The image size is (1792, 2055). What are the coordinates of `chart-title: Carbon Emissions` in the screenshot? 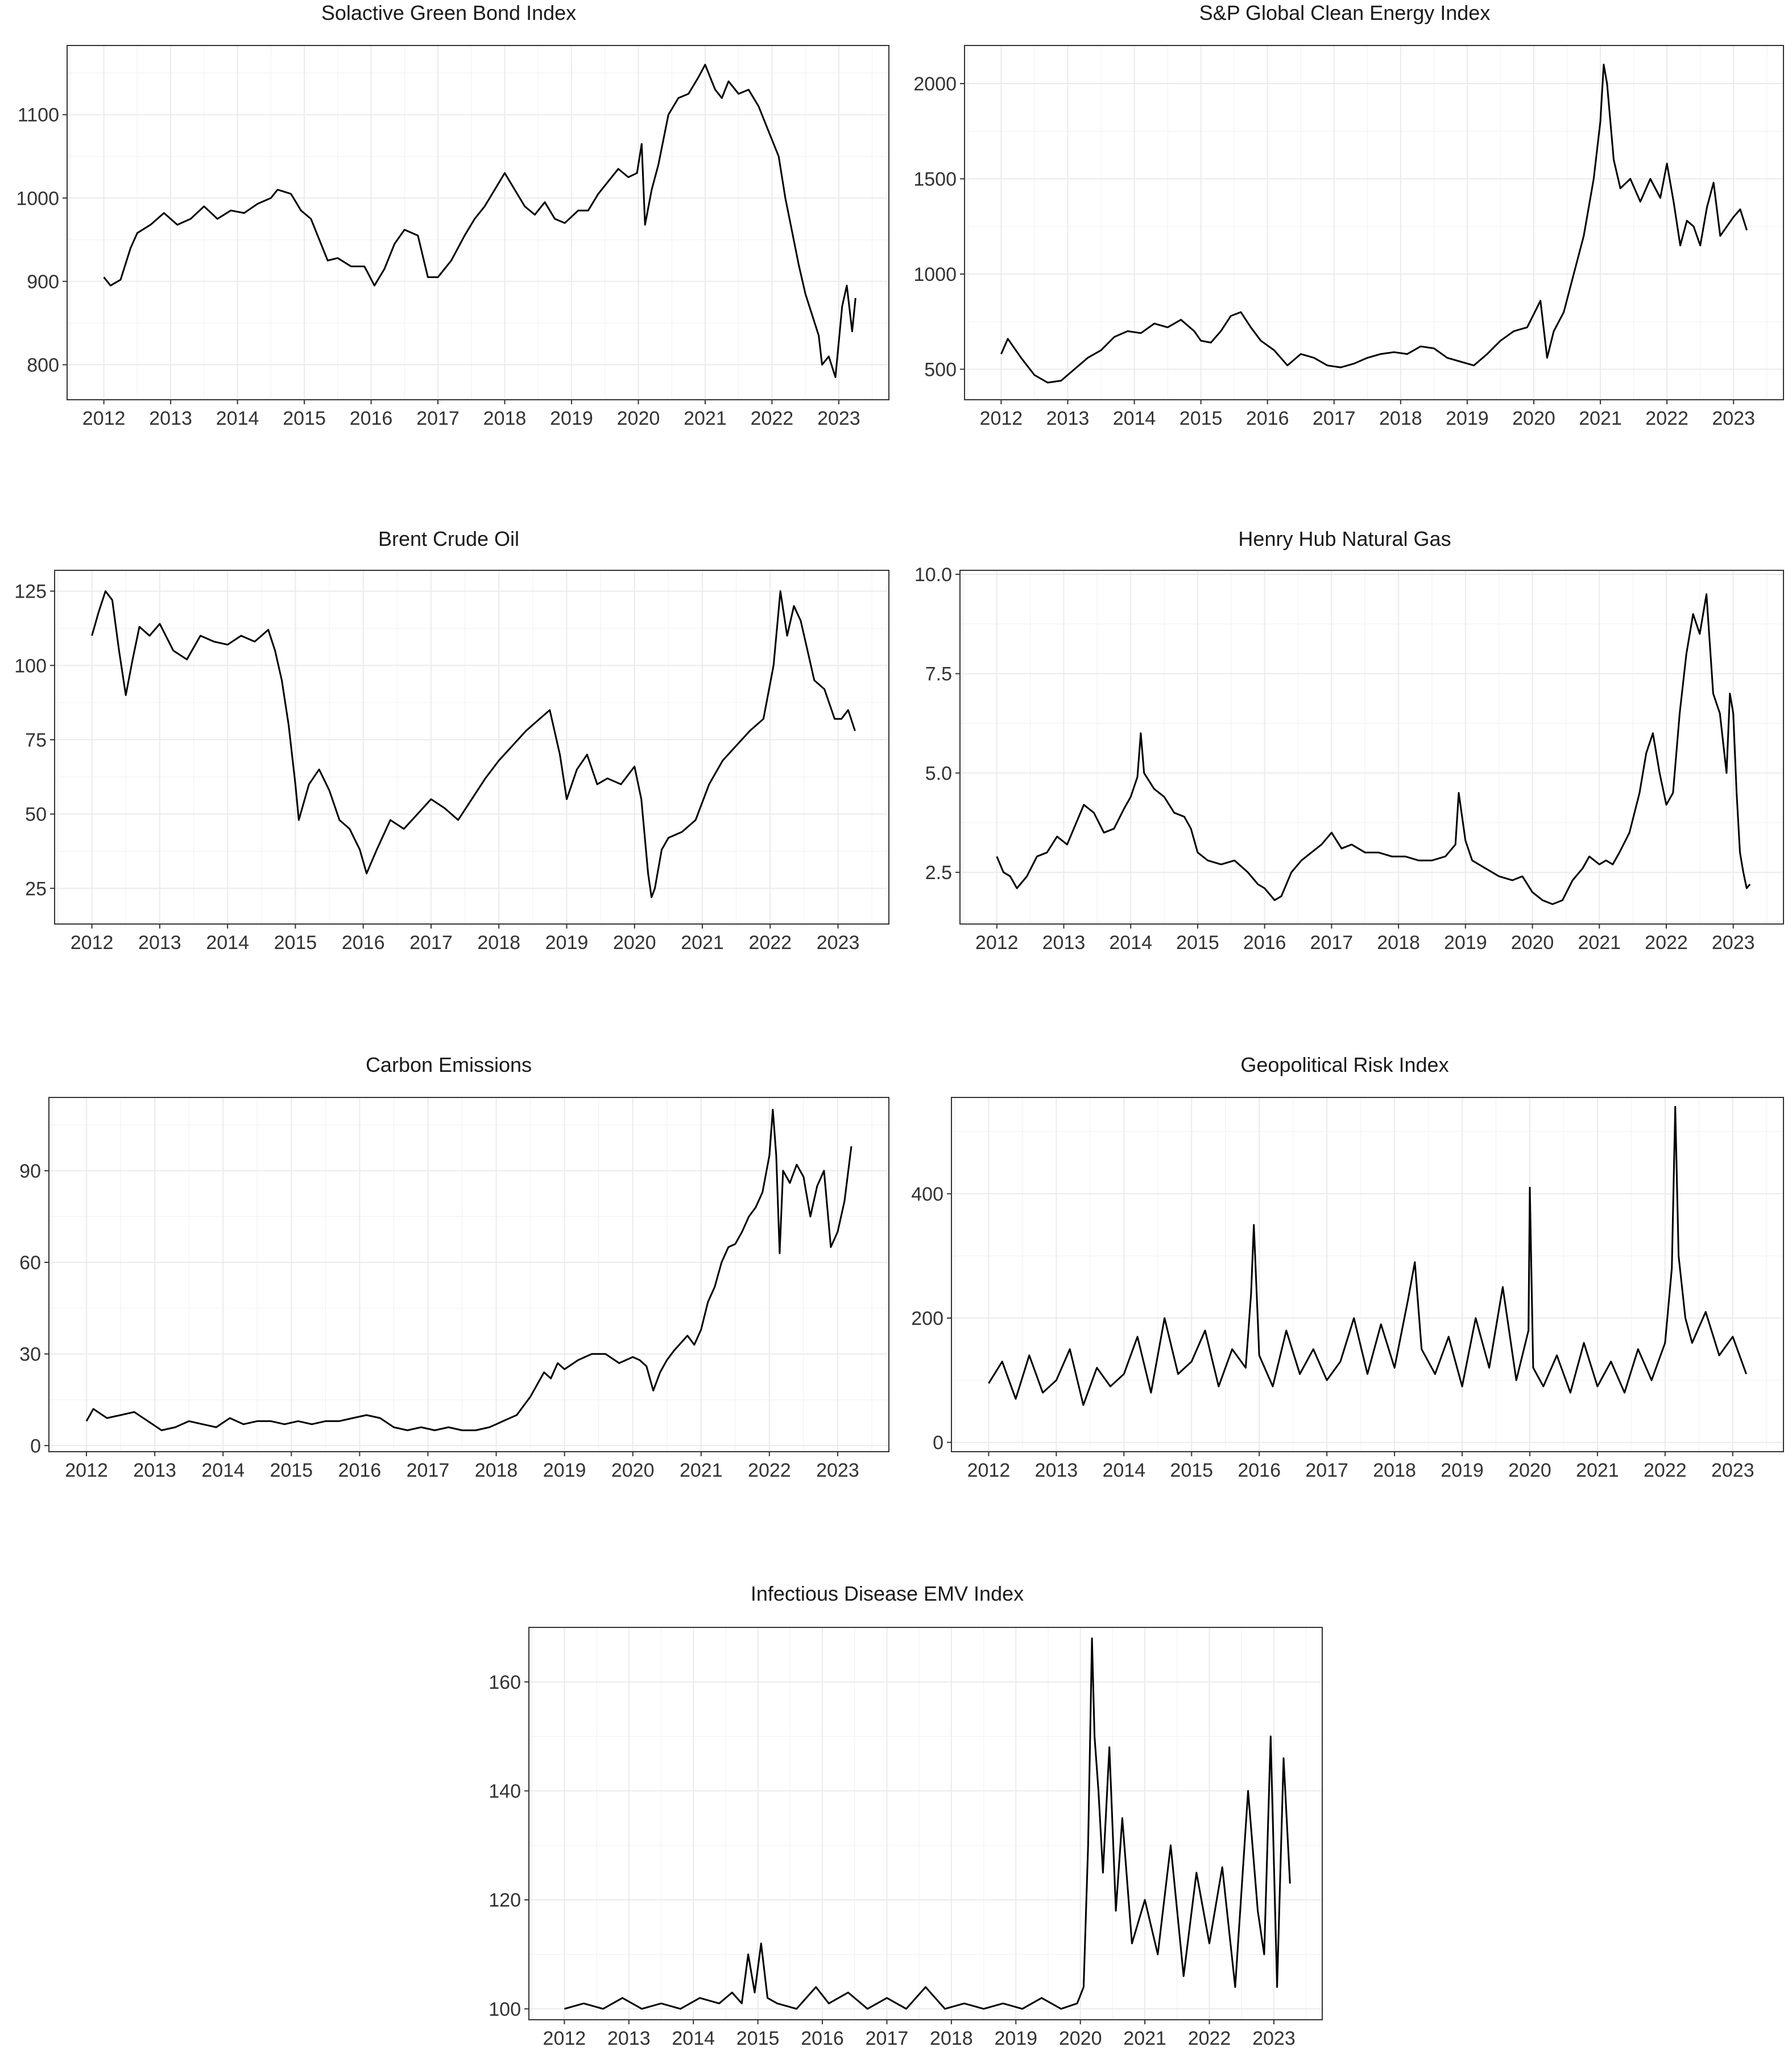 It's located at (449, 1064).